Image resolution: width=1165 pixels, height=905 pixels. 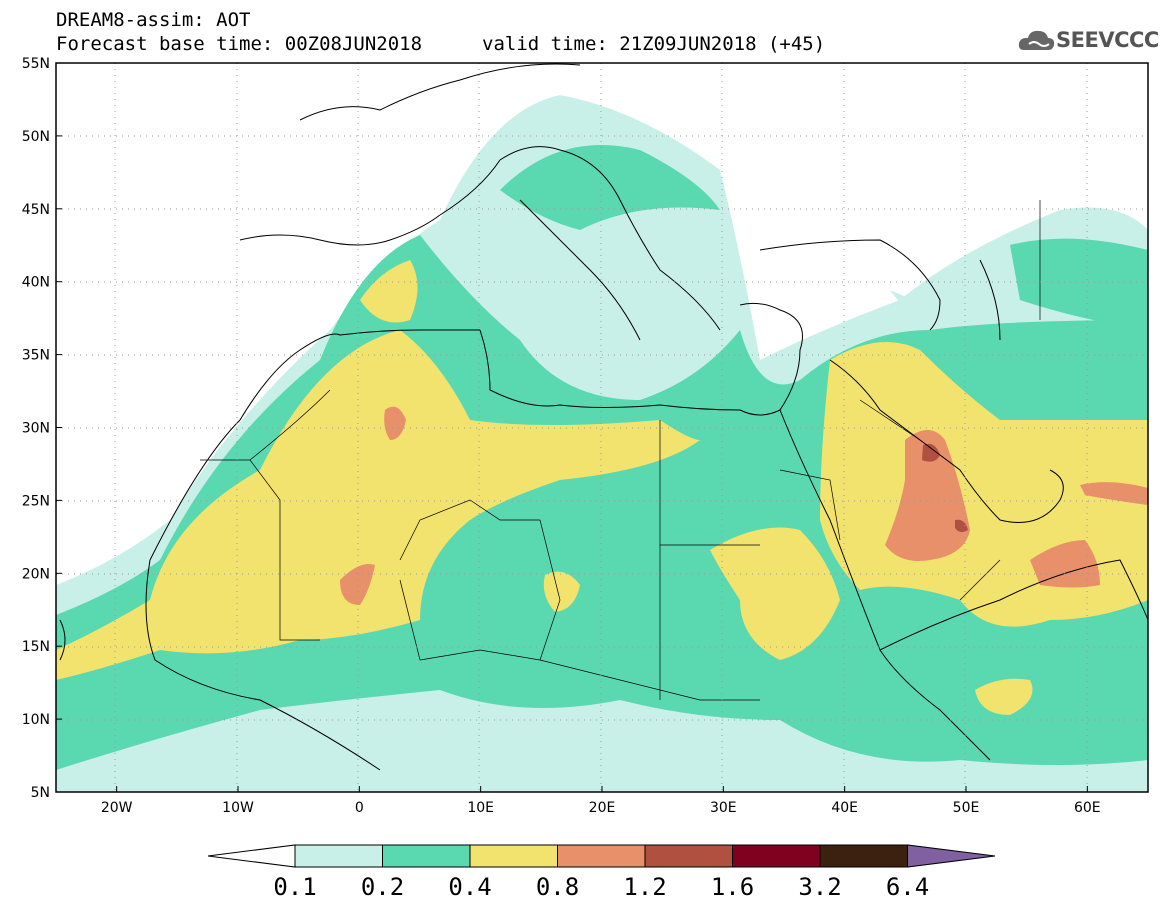 What do you see at coordinates (723, 808) in the screenshot?
I see `lon-tick-label: 30E` at bounding box center [723, 808].